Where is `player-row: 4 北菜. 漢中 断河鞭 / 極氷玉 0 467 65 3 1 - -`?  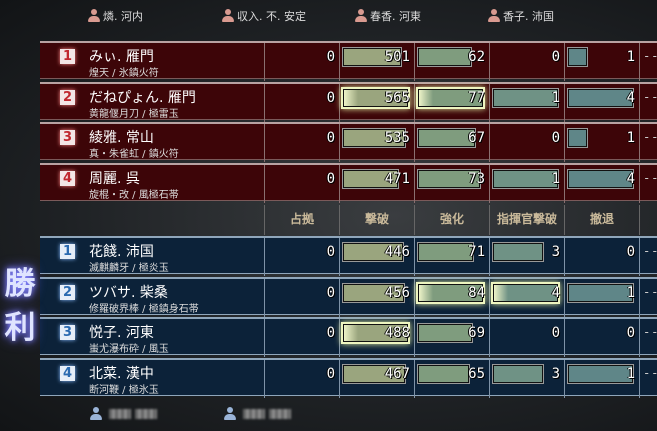
player-row: 4 北菜. 漢中 断河鞭 / 極氷玉 0 467 65 3 1 - - is located at coordinates (348, 377).